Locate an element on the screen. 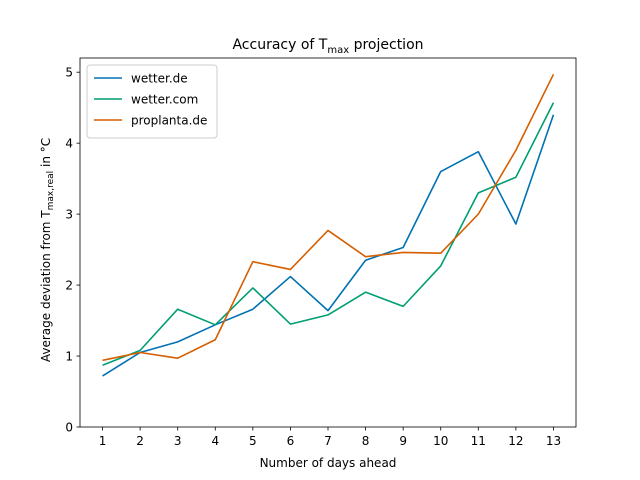  y-tick-label: 5 is located at coordinates (69, 73).